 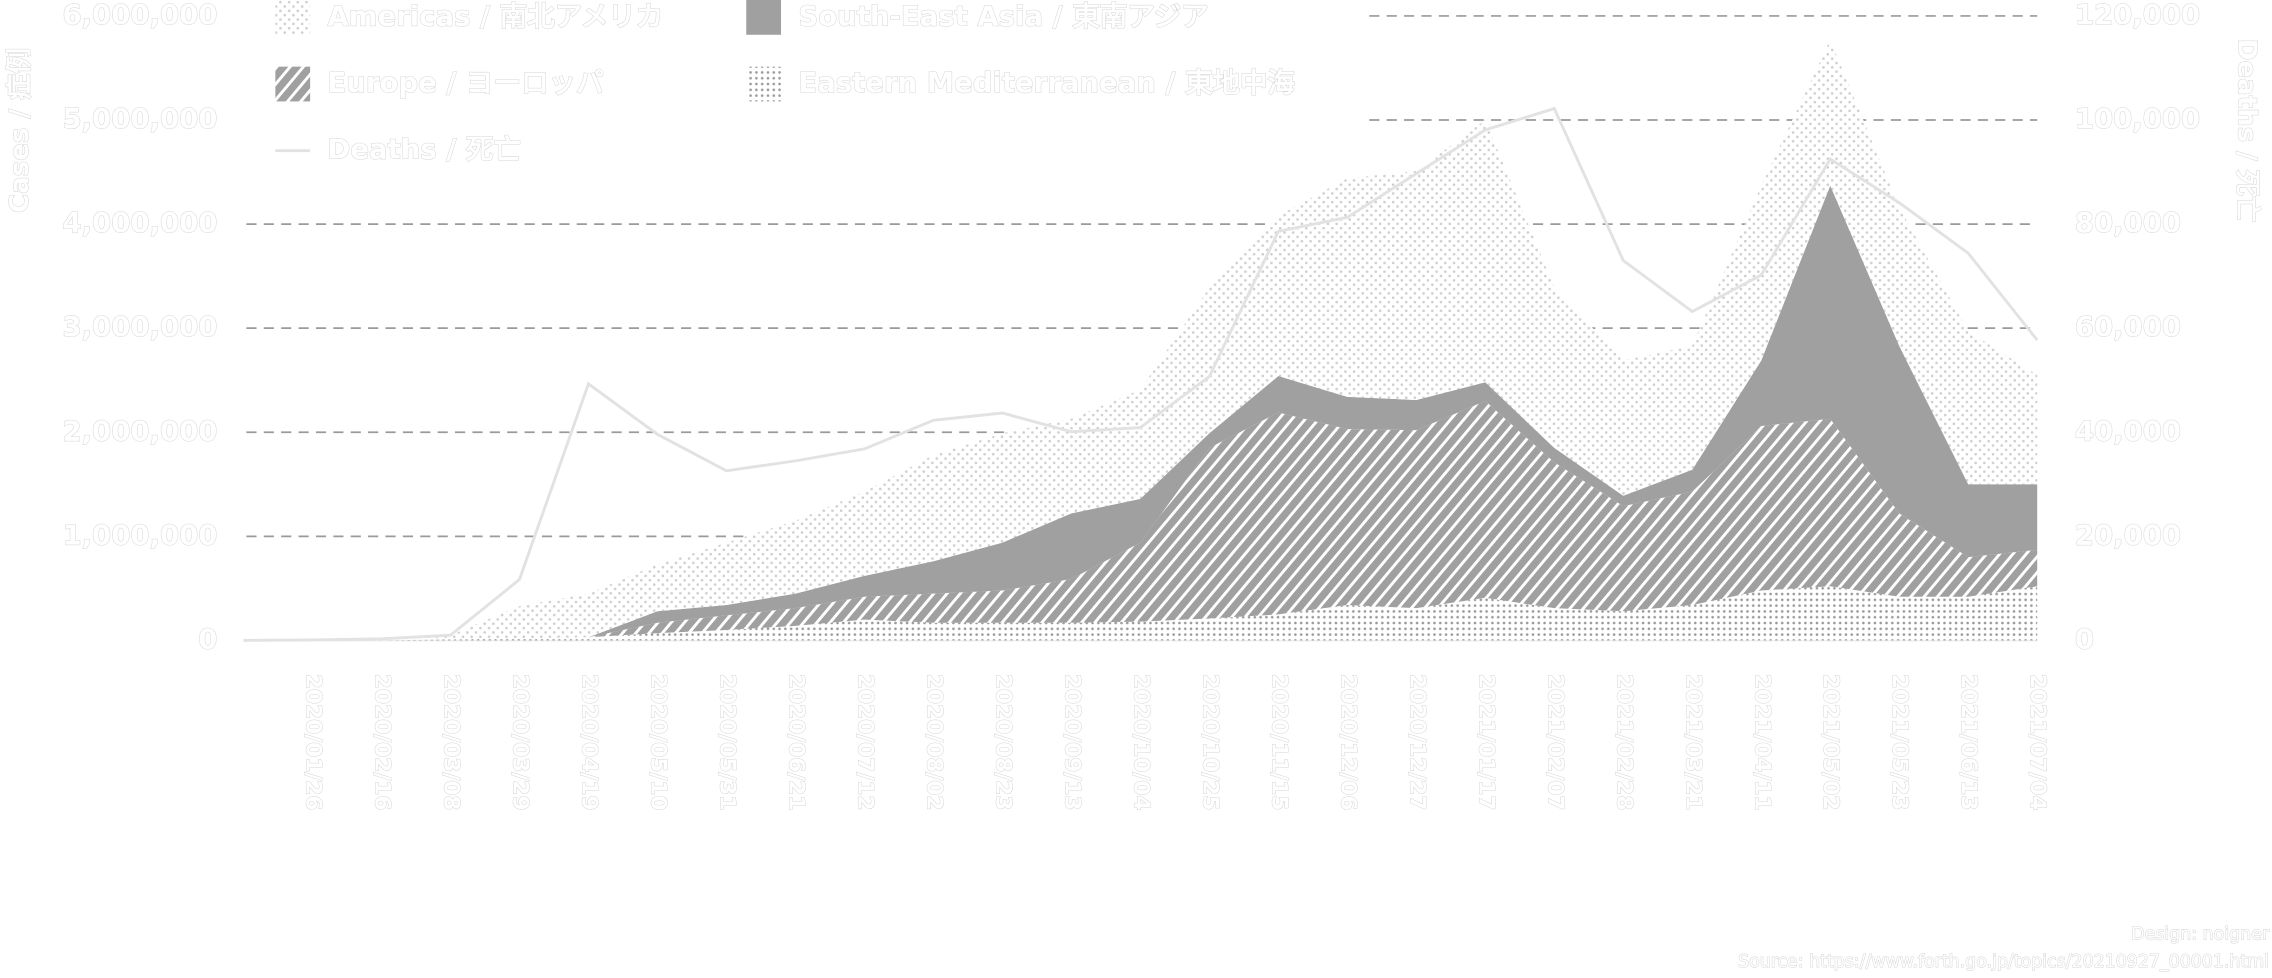 What do you see at coordinates (519, 742) in the screenshot?
I see `x-tick-label: 2020/03/29` at bounding box center [519, 742].